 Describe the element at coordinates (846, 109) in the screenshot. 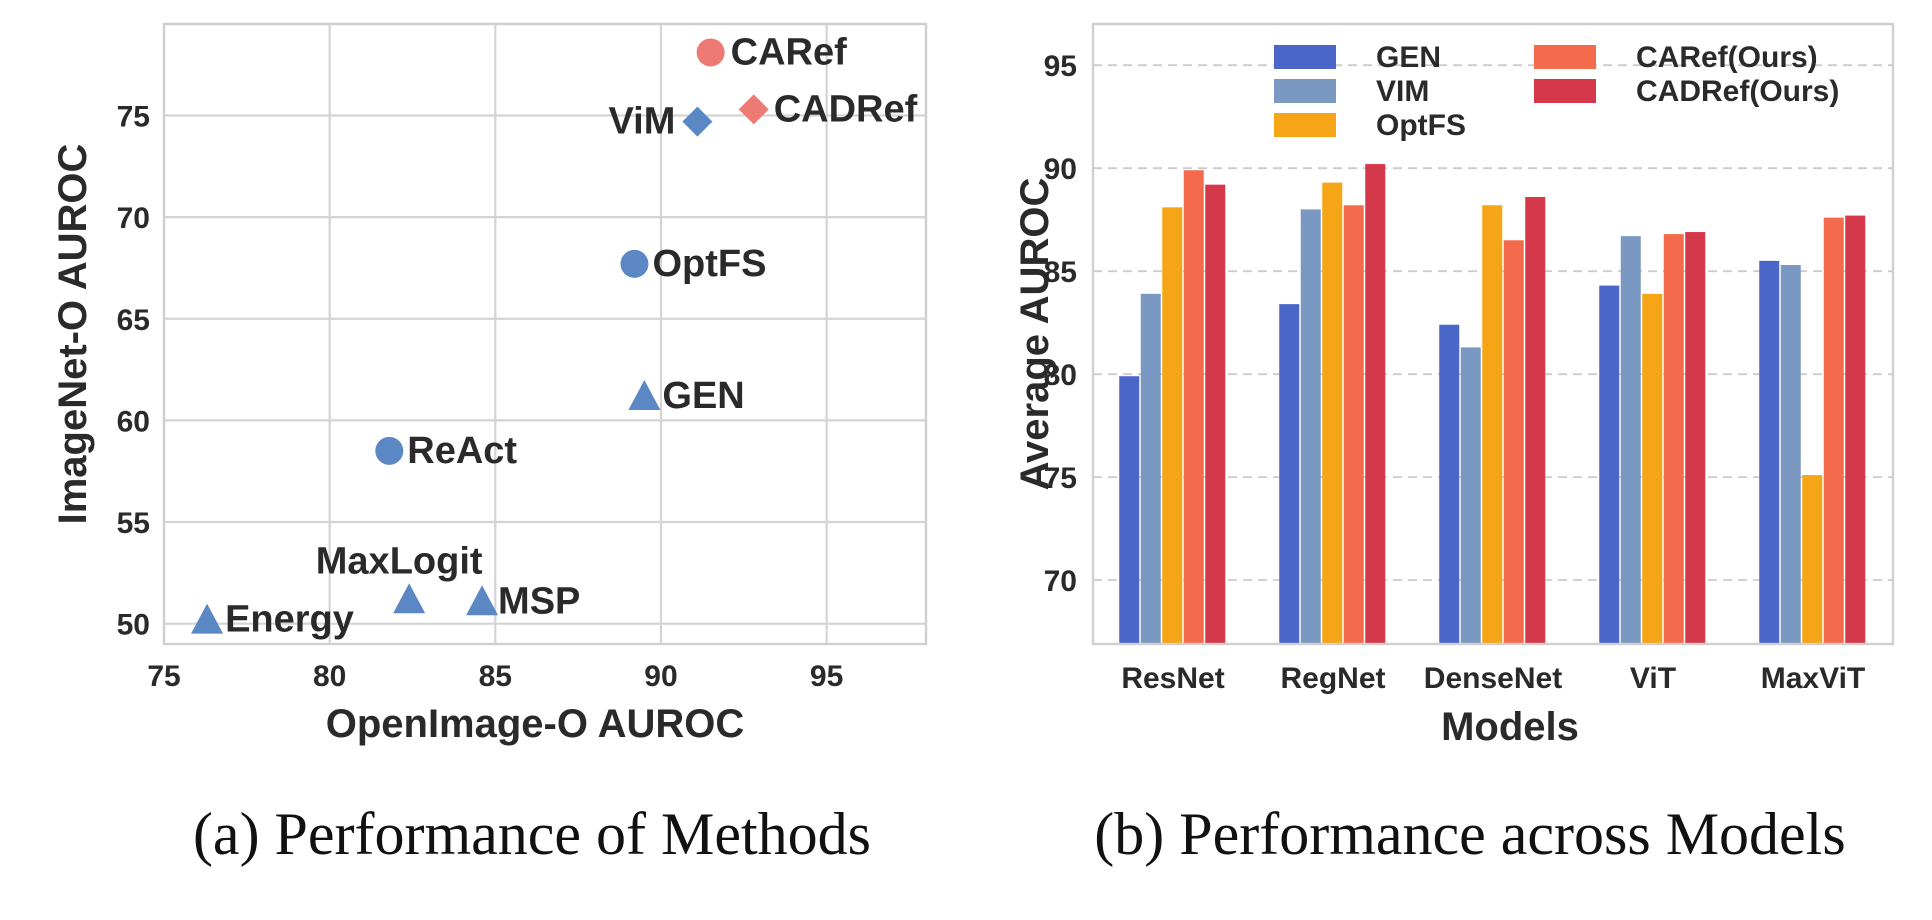

I see `cadref-label: CADRef` at that location.